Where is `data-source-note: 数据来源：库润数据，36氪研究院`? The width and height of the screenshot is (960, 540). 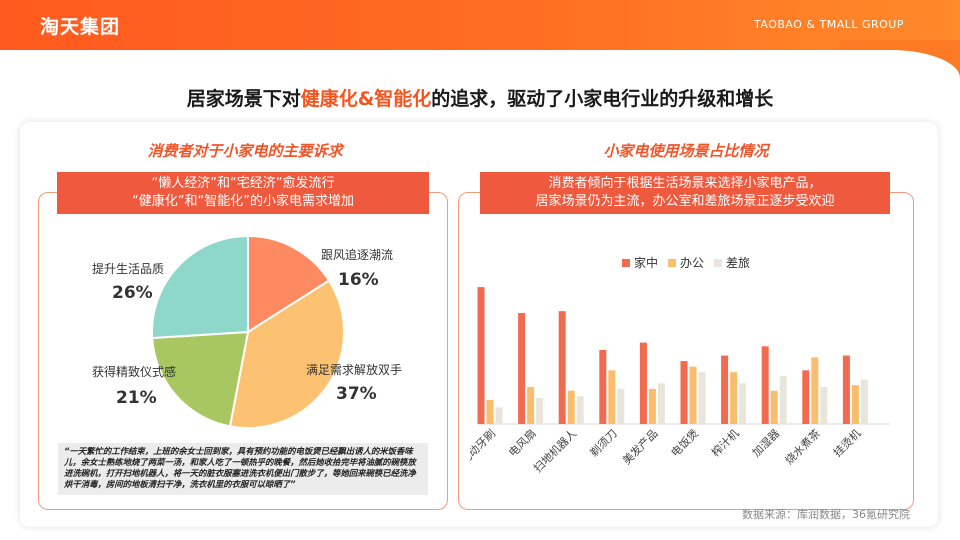 data-source-note: 数据来源：库润数据，36氪研究院 is located at coordinates (826, 514).